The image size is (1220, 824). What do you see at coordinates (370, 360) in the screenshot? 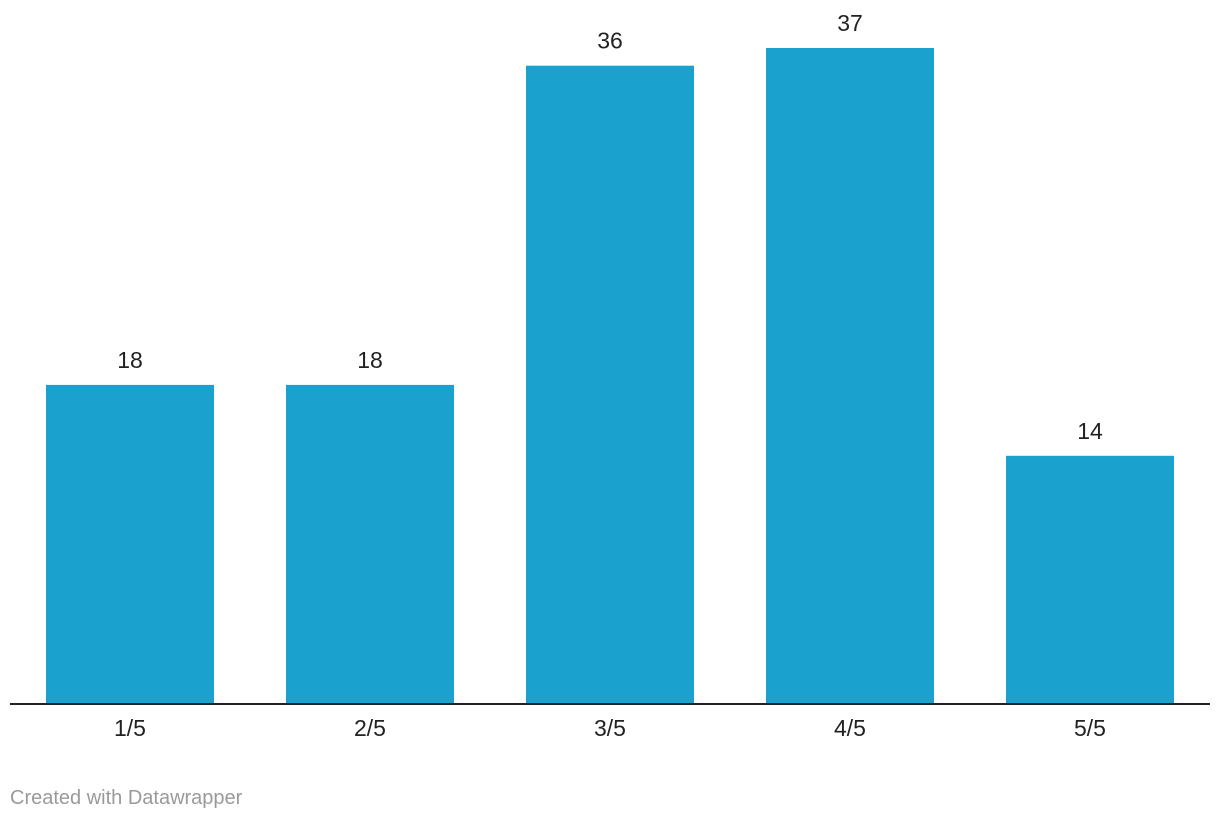
I see `value-label-2: 18` at bounding box center [370, 360].